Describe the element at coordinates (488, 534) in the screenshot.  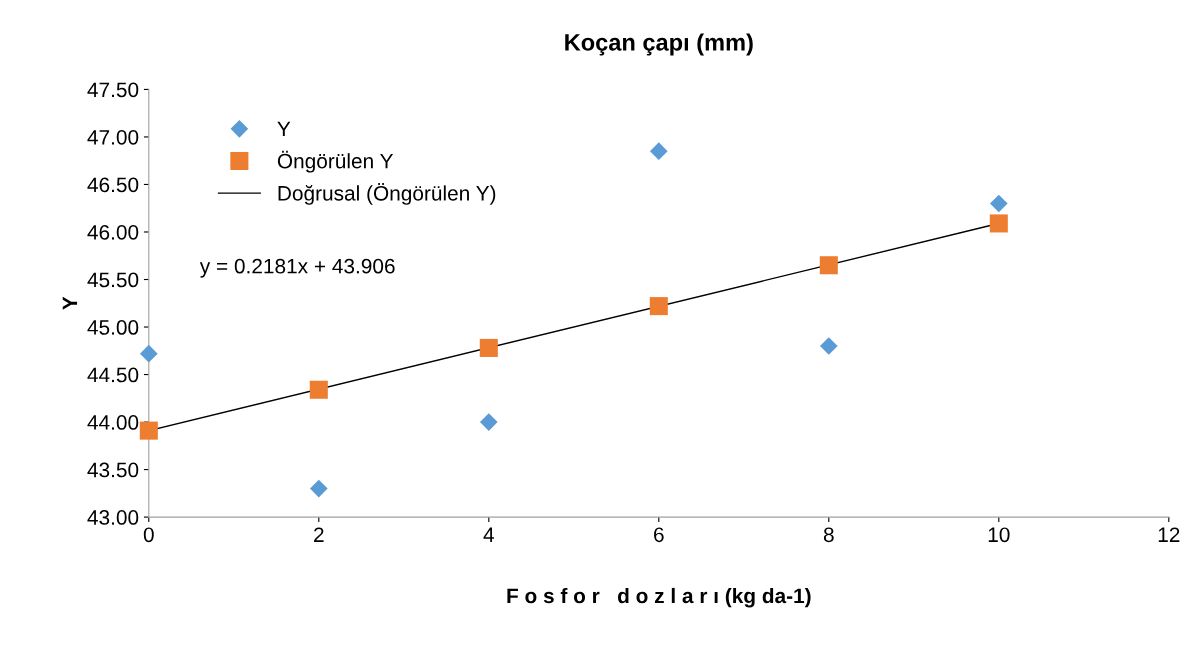
I see `x-tick-label: 4` at that location.